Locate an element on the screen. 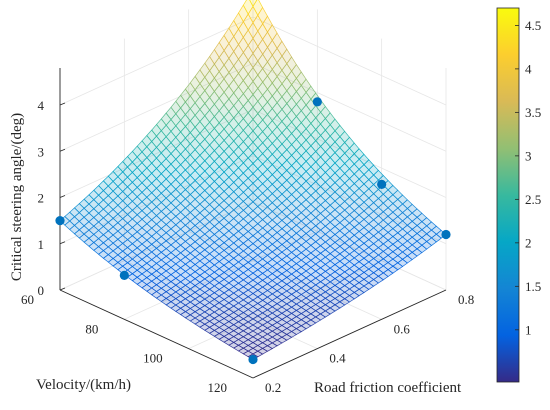 This screenshot has width=550, height=410. colorbar-tick-label: 4.5 is located at coordinates (533, 25).